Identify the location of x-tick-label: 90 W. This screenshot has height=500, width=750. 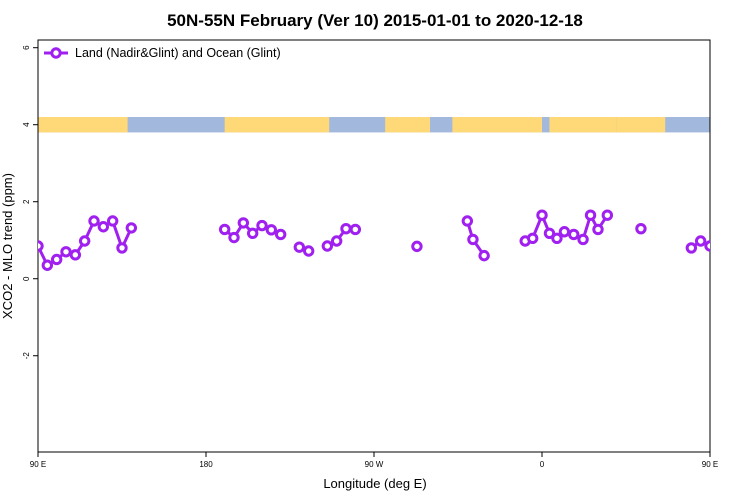
(374, 464).